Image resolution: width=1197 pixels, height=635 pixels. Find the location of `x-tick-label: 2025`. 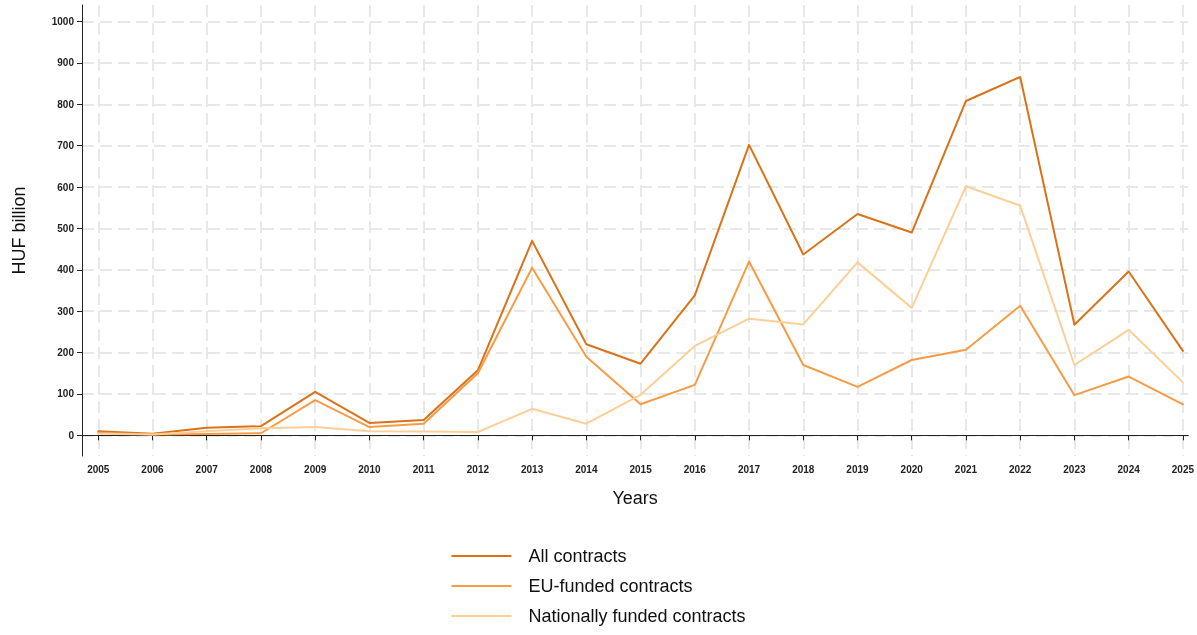

x-tick-label: 2025 is located at coordinates (1183, 469).